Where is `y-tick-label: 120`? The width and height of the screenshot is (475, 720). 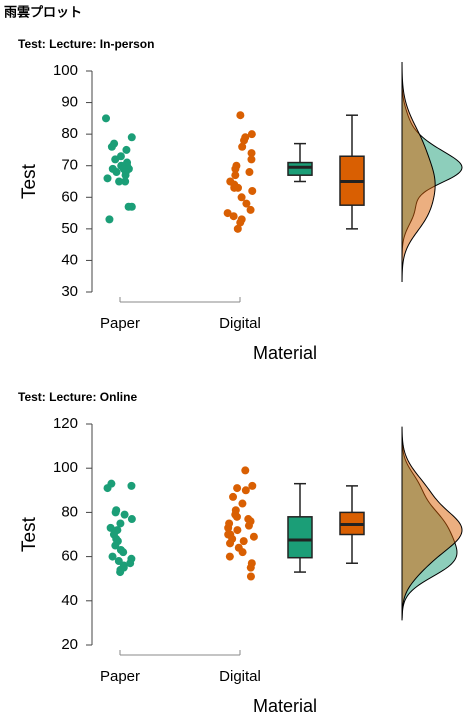 y-tick-label: 120 is located at coordinates (65, 423).